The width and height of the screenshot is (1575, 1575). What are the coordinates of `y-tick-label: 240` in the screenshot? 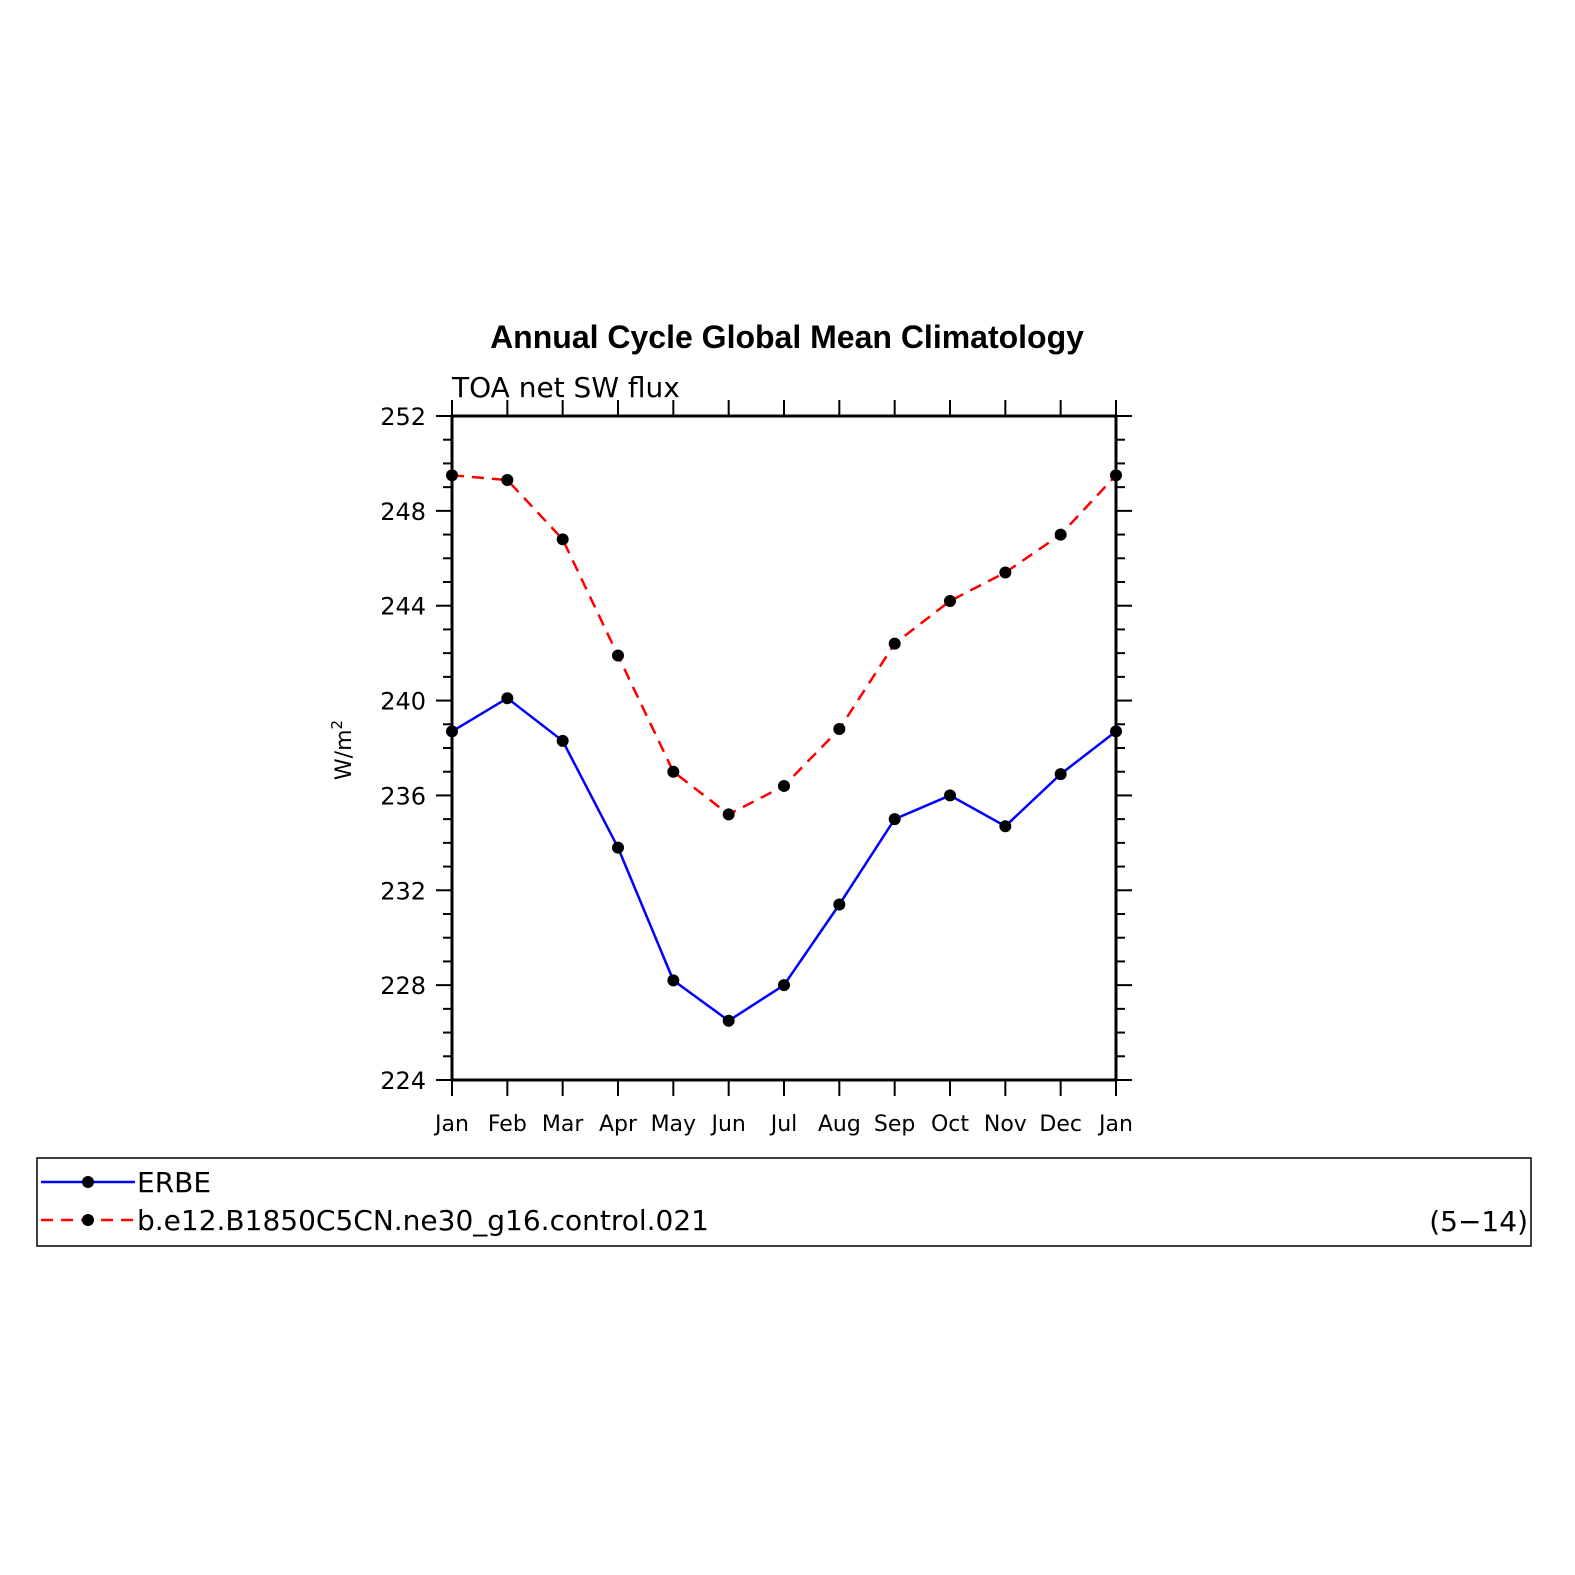 It's located at (403, 702).